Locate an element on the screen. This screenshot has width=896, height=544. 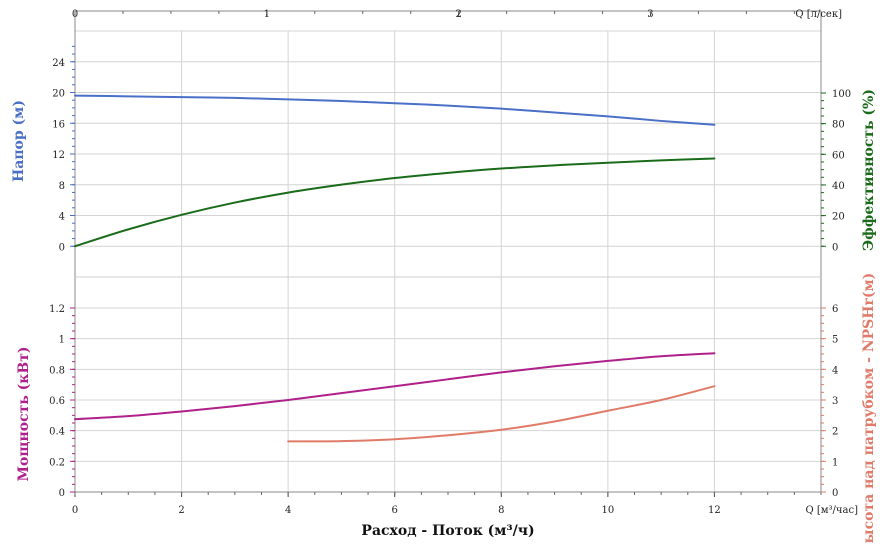
efficiency-tick-label: 40 is located at coordinates (838, 186).